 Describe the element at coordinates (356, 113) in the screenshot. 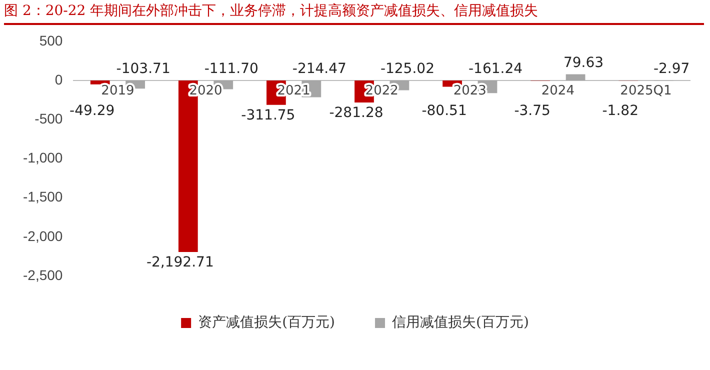

I see `data-label: -281.28` at that location.